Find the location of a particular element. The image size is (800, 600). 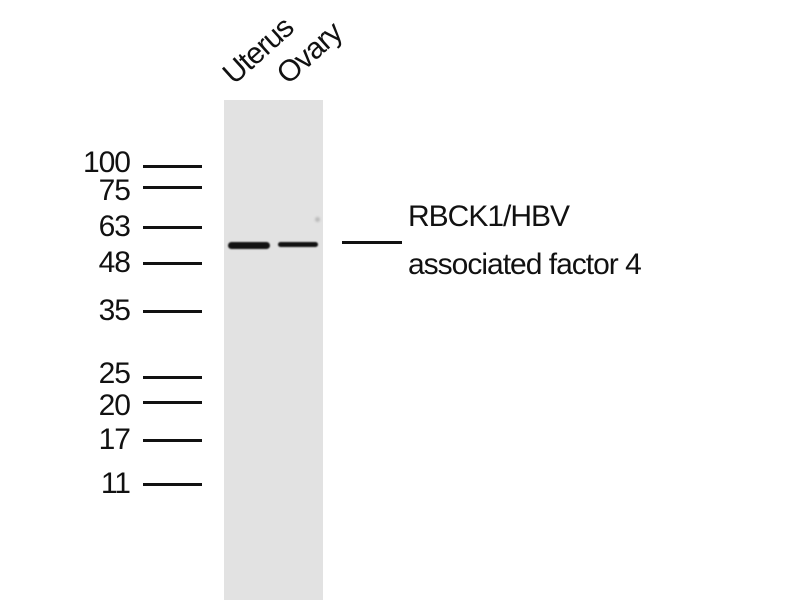

background-spot is located at coordinates (317, 219).